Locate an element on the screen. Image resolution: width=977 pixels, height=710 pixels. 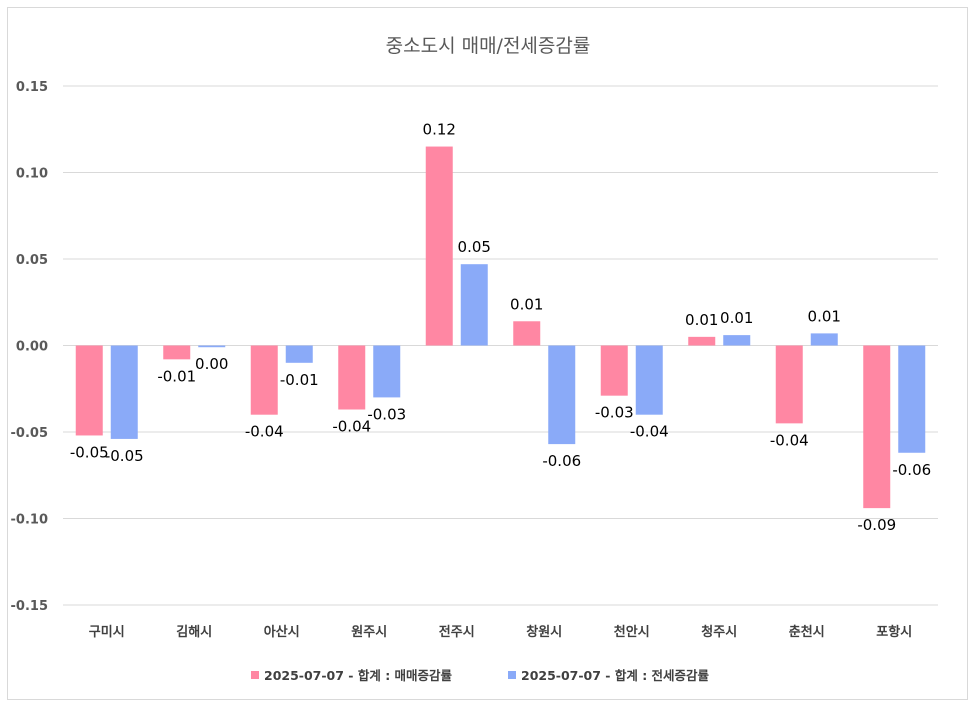
x-tick-label: 전주시 is located at coordinates (457, 632).